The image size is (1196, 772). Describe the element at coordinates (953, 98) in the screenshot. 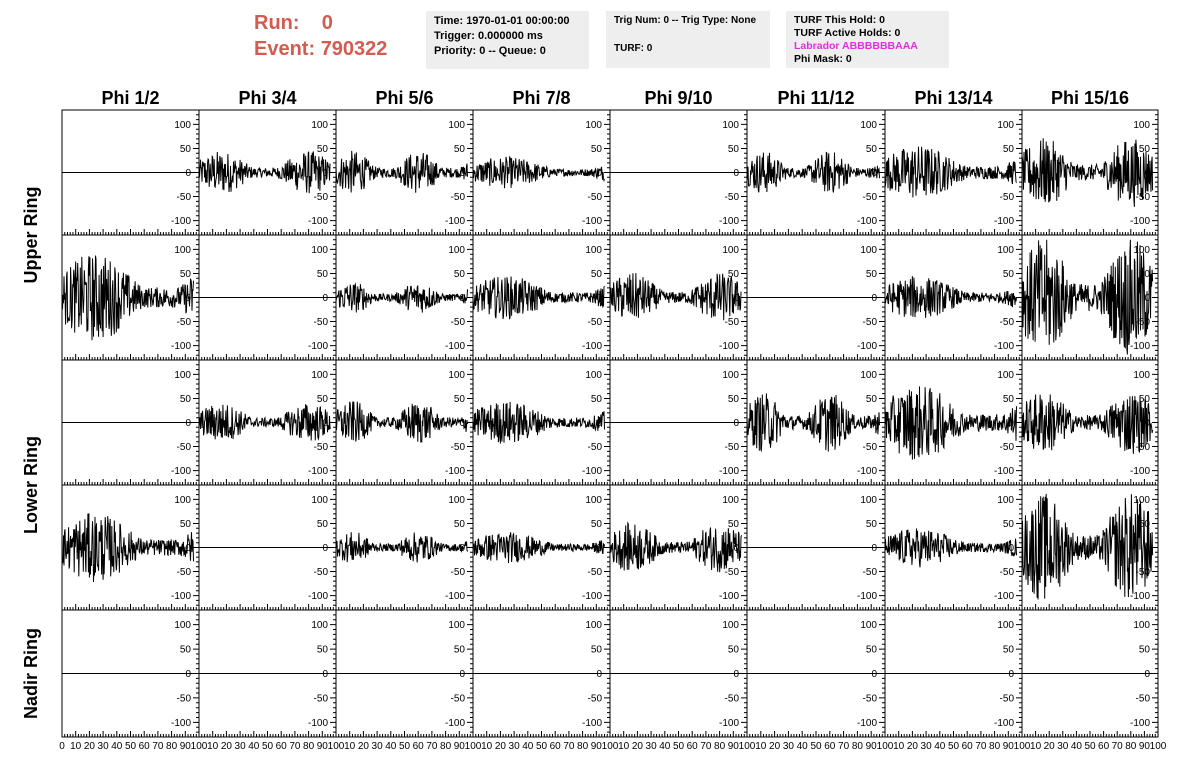

I see `column-title: Phi 13/14` at that location.